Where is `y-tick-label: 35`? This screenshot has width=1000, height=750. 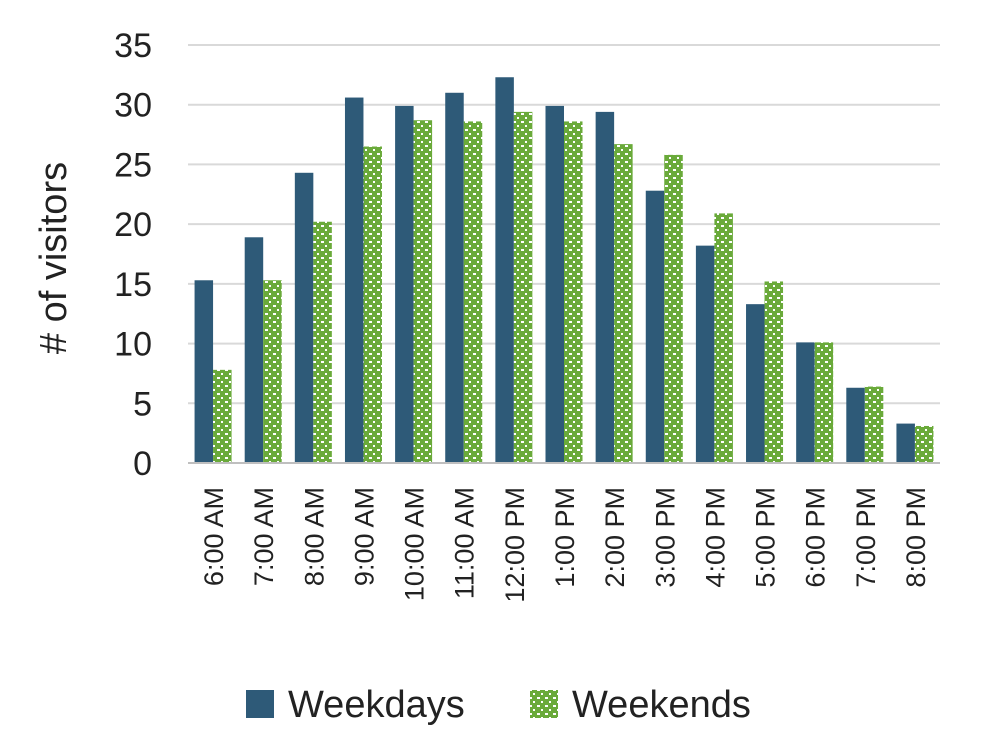
y-tick-label: 35 is located at coordinates (133, 46).